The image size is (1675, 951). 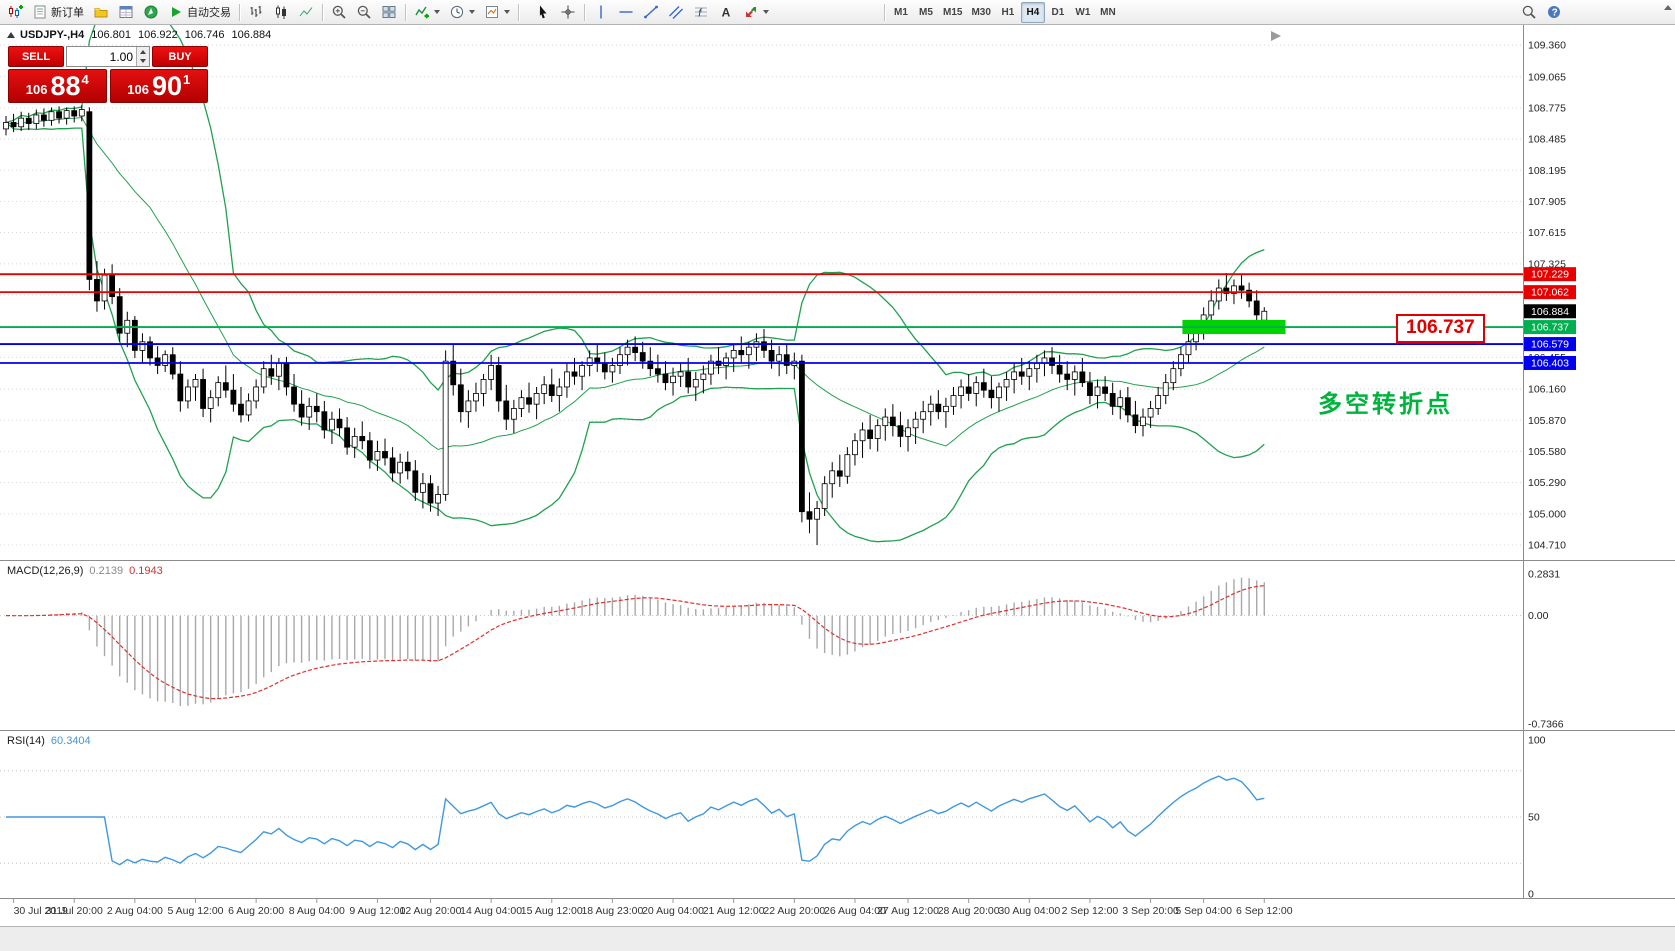 I want to click on svg-text: 15 Aug 12:00, so click(x=552, y=911).